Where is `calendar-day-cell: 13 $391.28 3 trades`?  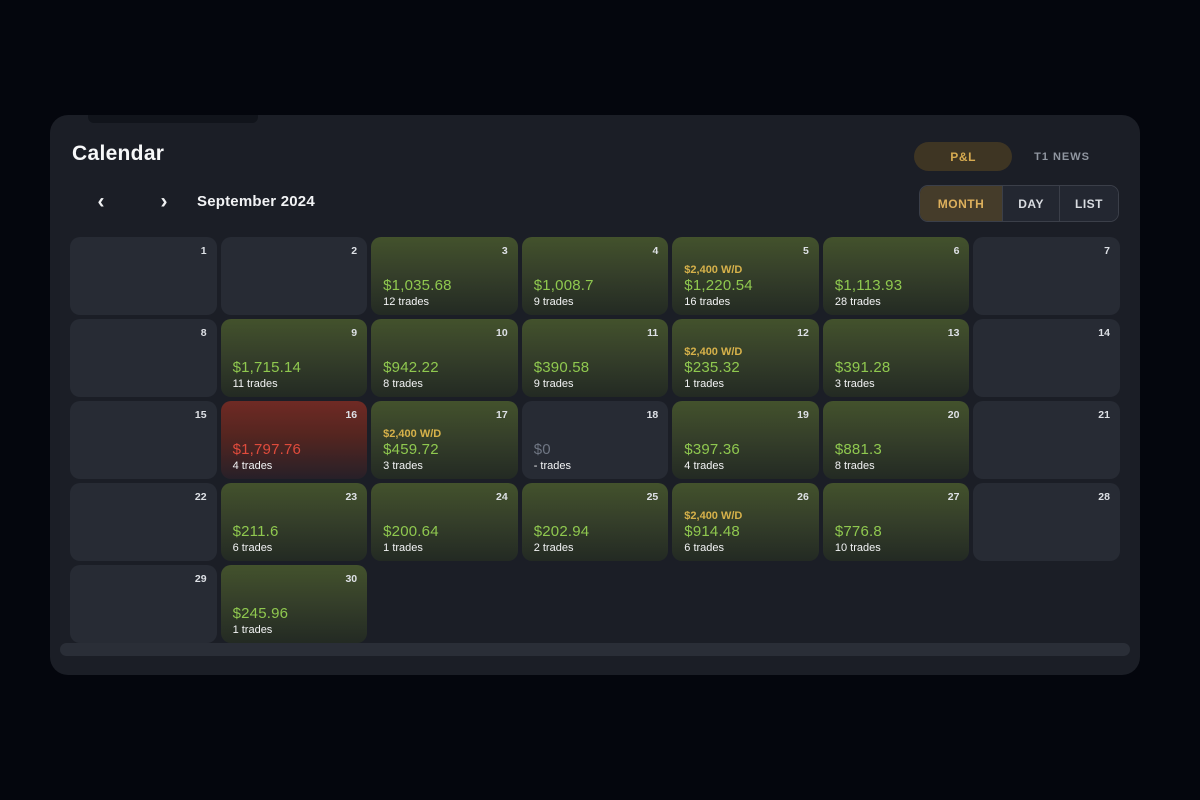
calendar-day-cell: 13 $391.28 3 trades is located at coordinates (896, 358).